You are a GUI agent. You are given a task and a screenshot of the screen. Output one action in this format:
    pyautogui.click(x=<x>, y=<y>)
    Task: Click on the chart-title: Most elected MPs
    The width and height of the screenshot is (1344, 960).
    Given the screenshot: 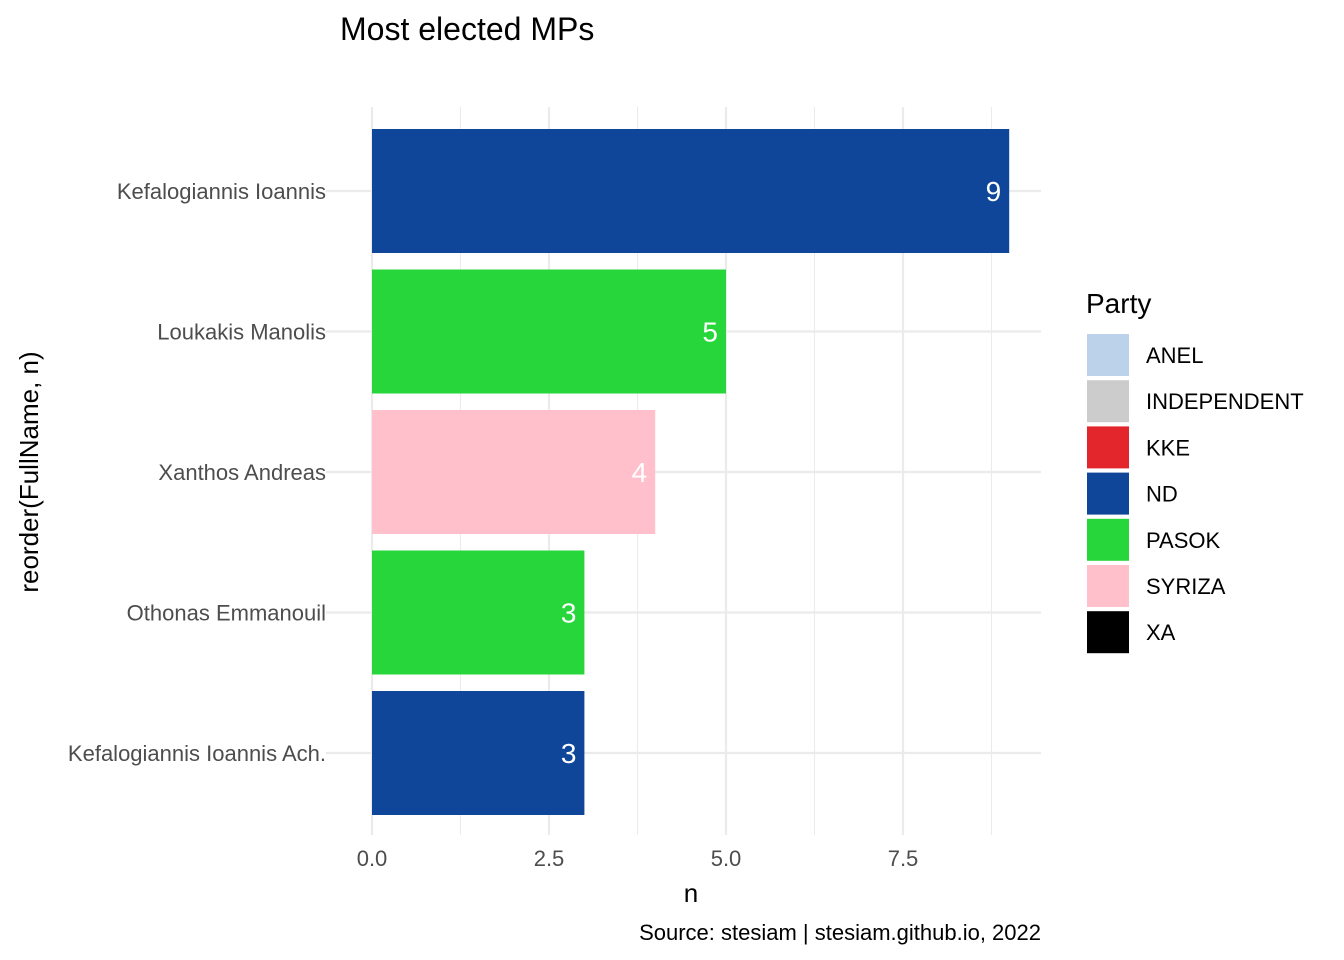 What is the action you would take?
    pyautogui.click(x=467, y=29)
    